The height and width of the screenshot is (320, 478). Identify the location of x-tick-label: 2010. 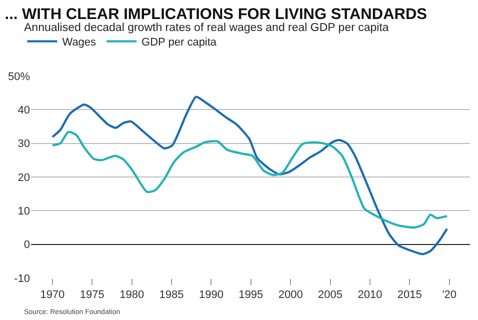
(370, 295).